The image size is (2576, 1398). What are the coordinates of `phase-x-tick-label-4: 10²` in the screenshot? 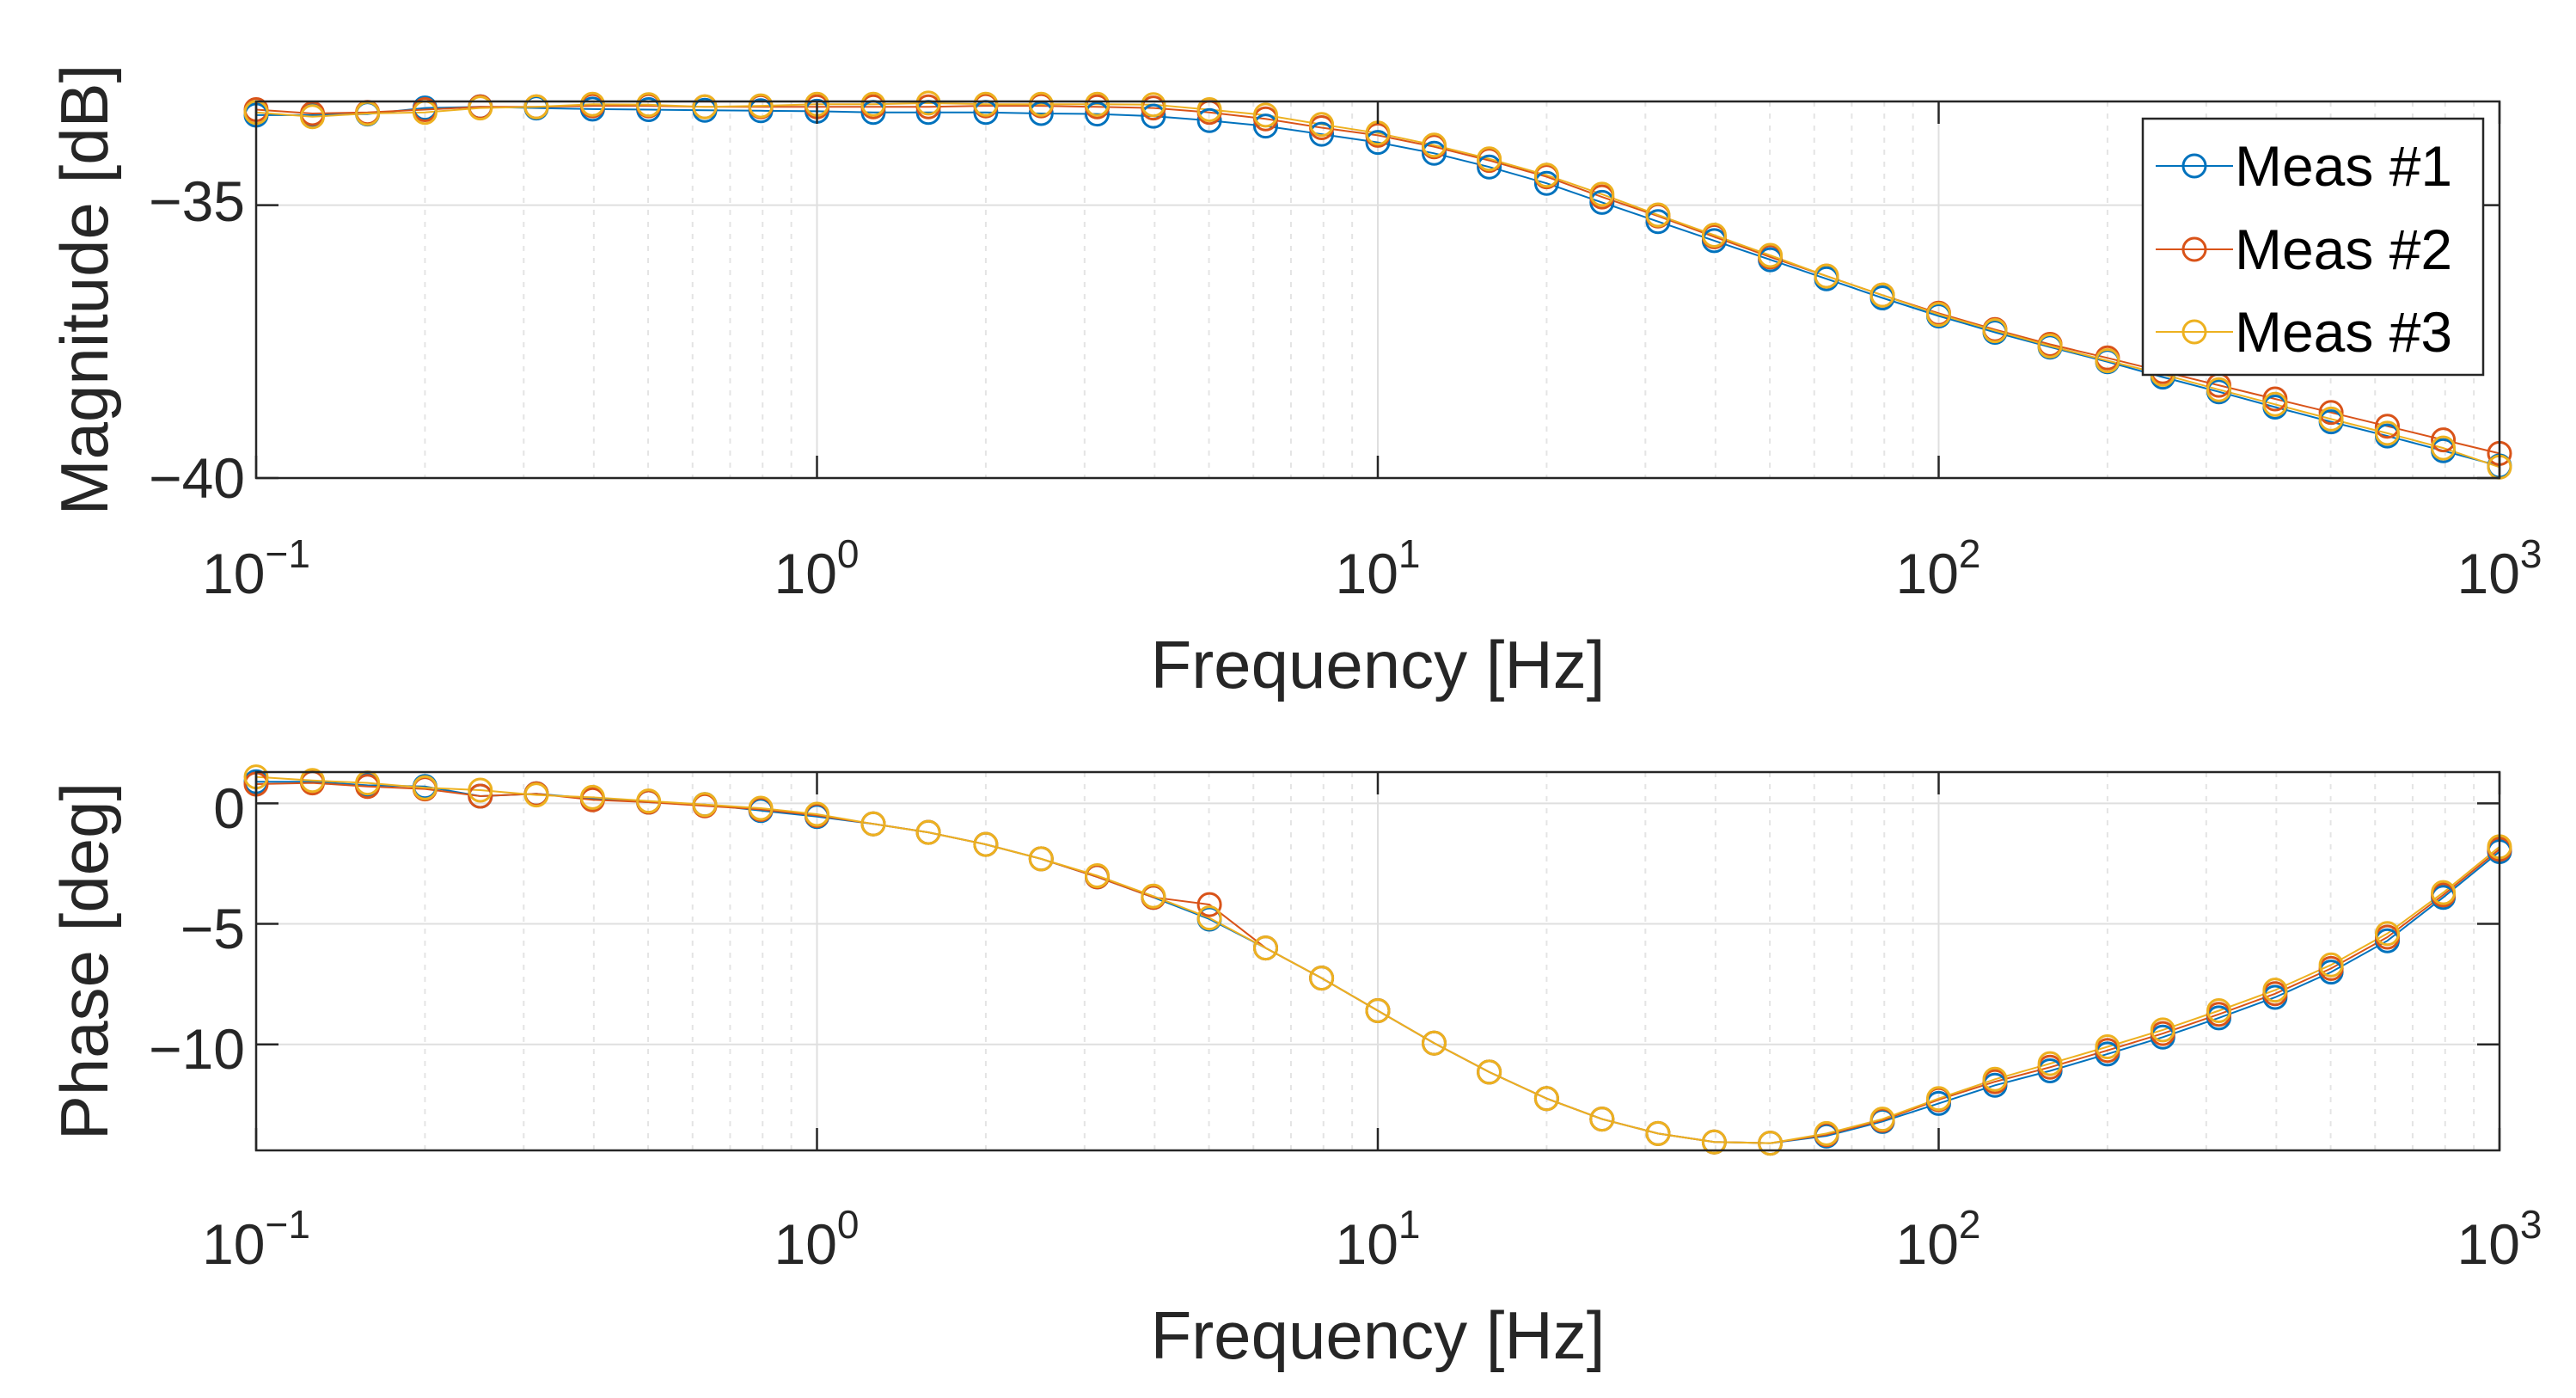 It's located at (1937, 1239).